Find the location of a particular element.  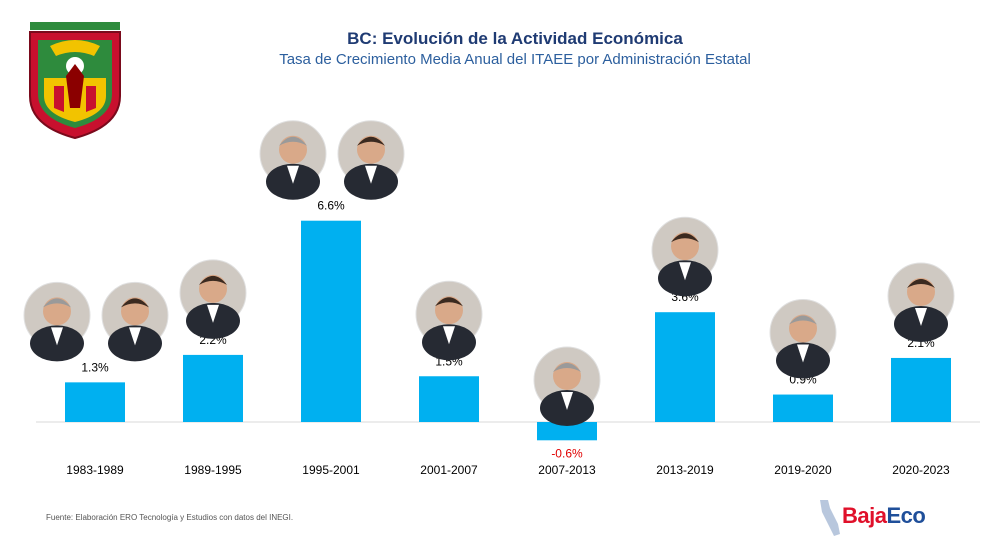

category-label: 1989-1995 is located at coordinates (213, 470).